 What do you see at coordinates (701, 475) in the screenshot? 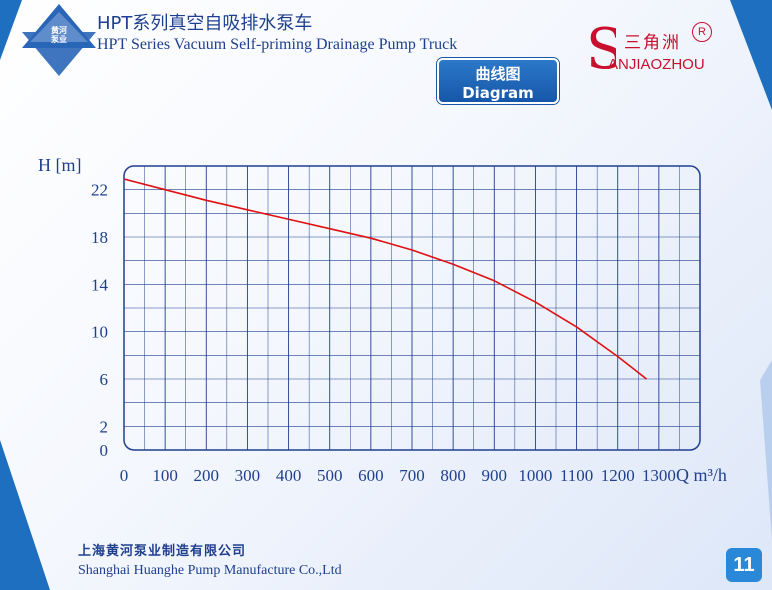
I see `x-axis-title: Q m³/h` at bounding box center [701, 475].